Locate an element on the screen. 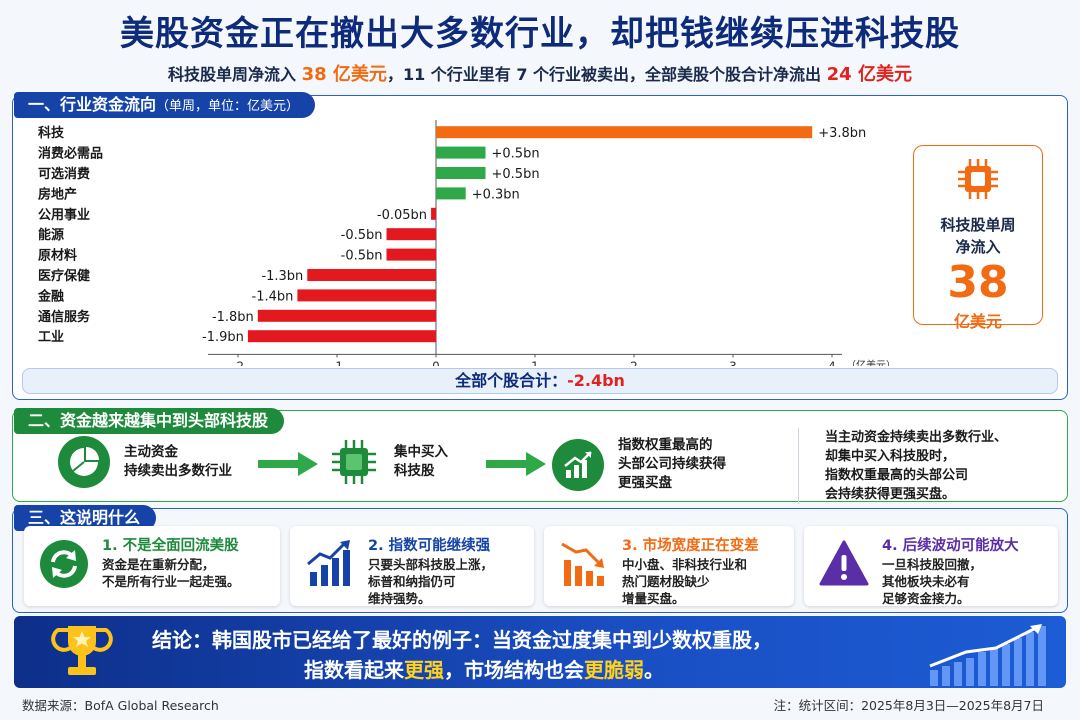  flow-step-sell-line2: 持续卖出多数行业 is located at coordinates (178, 471).